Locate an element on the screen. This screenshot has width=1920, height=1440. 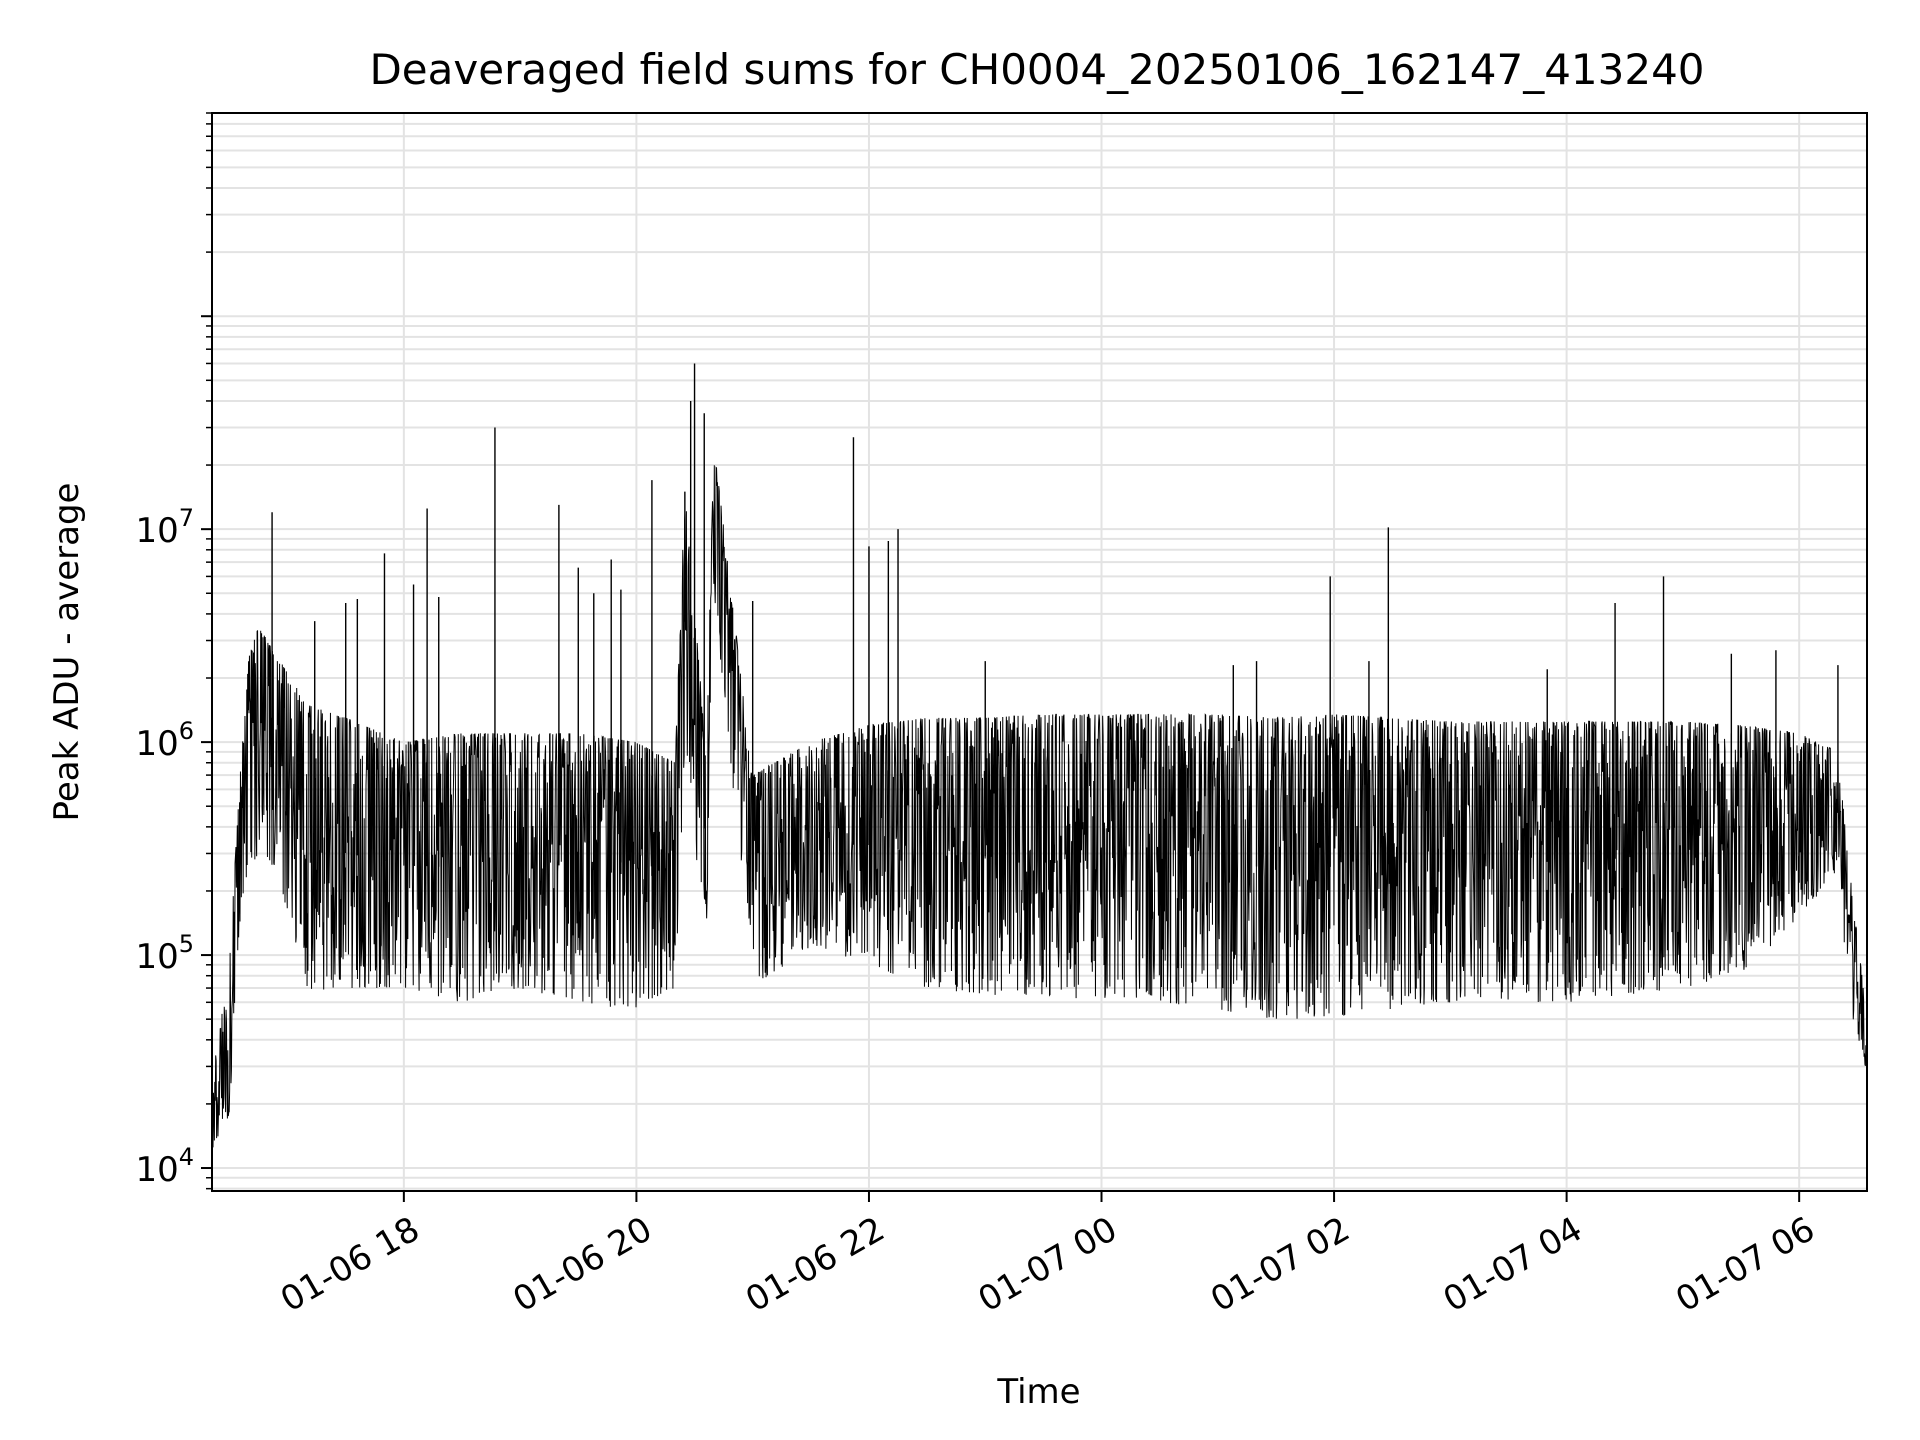
y-tick-label: 10⁶ is located at coordinates (164, 740).